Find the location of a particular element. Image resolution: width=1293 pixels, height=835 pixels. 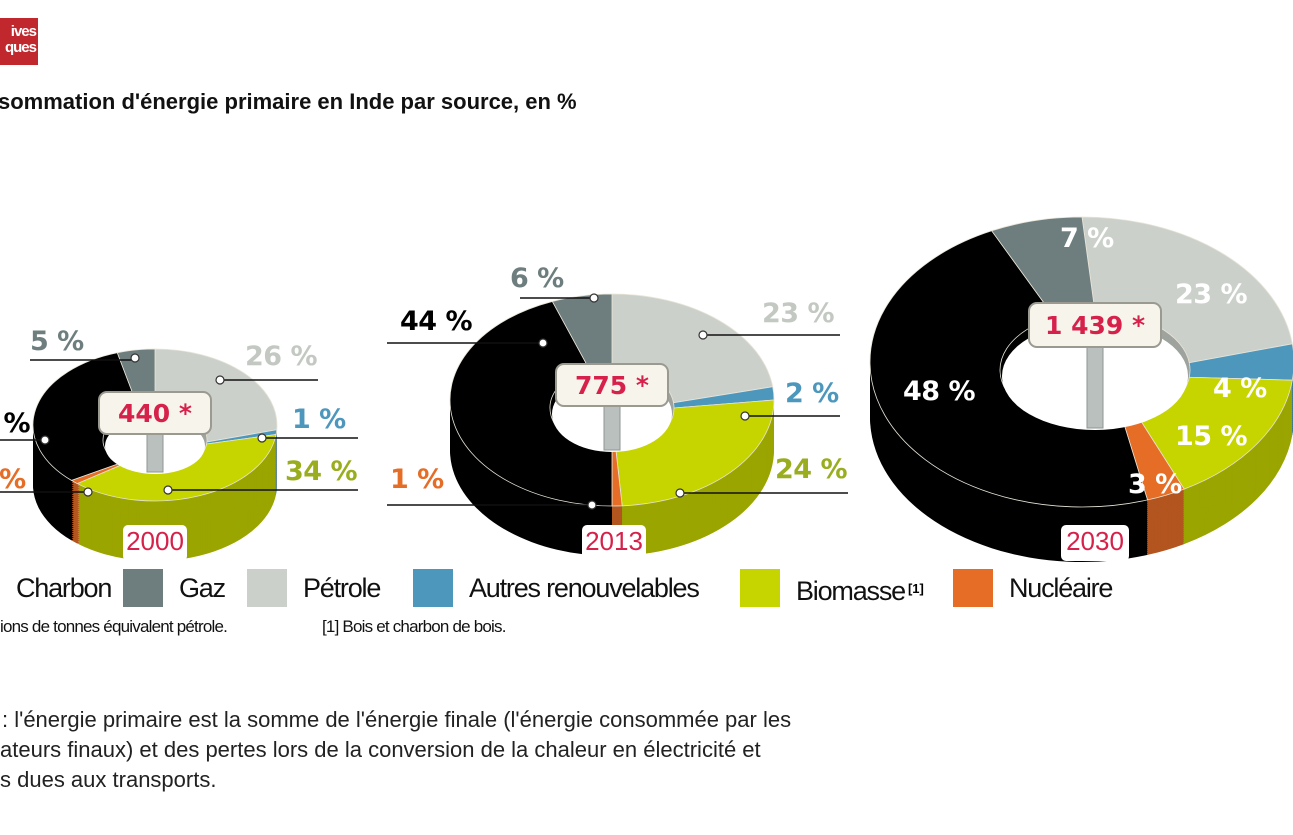

legend-label-biomasse: Biomasse is located at coordinates (851, 590).